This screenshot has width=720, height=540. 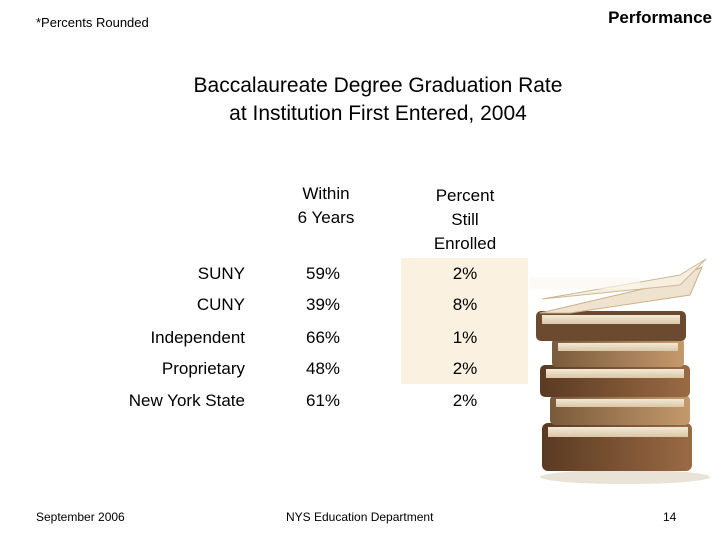 I want to click on within-6-years-value: 61%, so click(x=323, y=400).